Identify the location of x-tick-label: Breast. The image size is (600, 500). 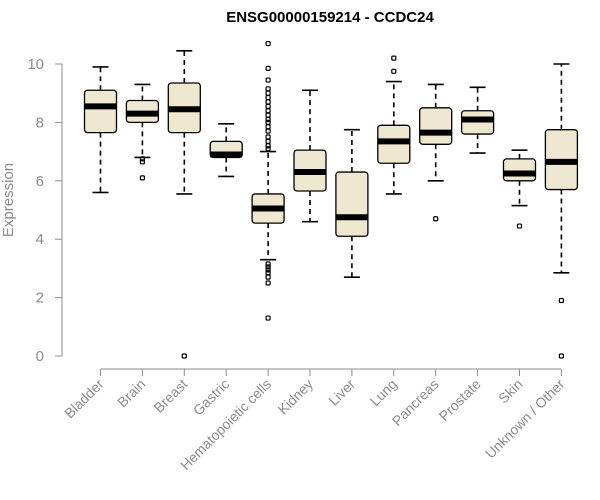
(170, 396).